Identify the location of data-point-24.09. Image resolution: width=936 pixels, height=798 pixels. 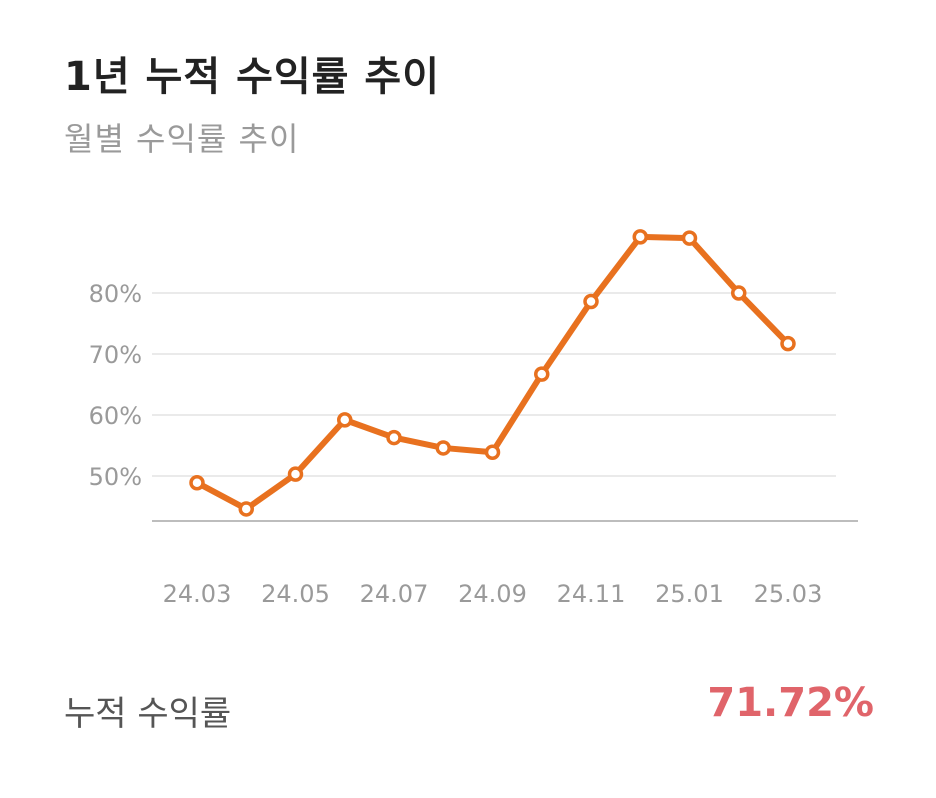
(492, 452).